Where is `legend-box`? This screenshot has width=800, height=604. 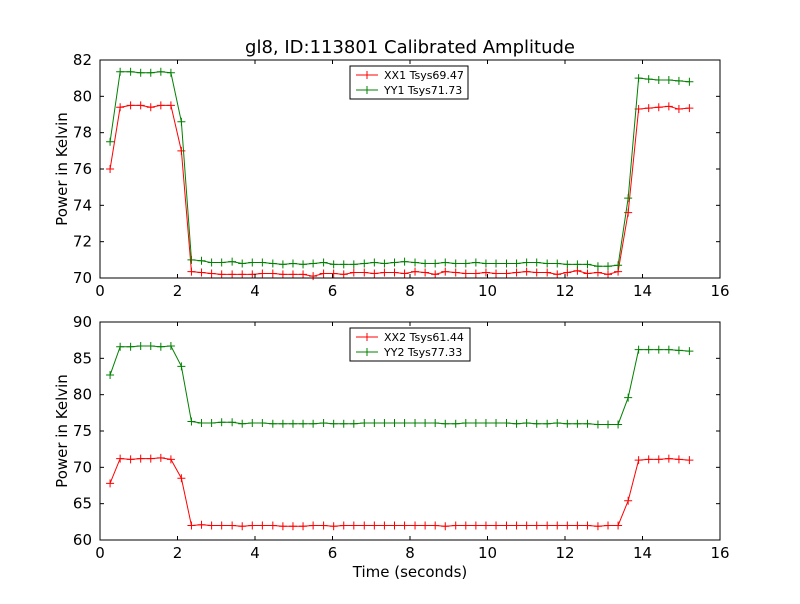 legend-box is located at coordinates (410, 344).